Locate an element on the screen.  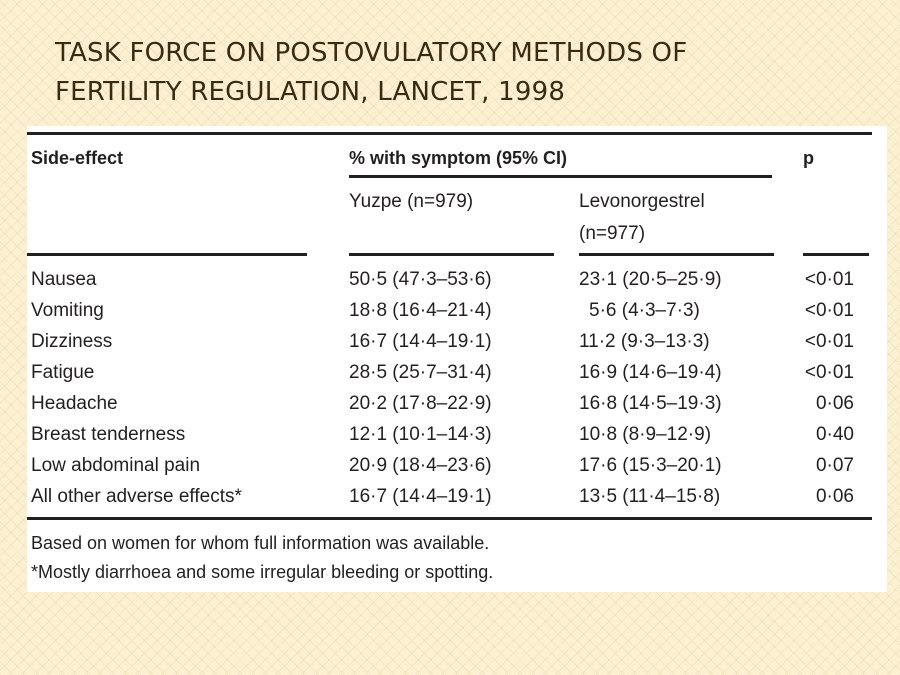
row-effect: Dizziness is located at coordinates (72, 341).